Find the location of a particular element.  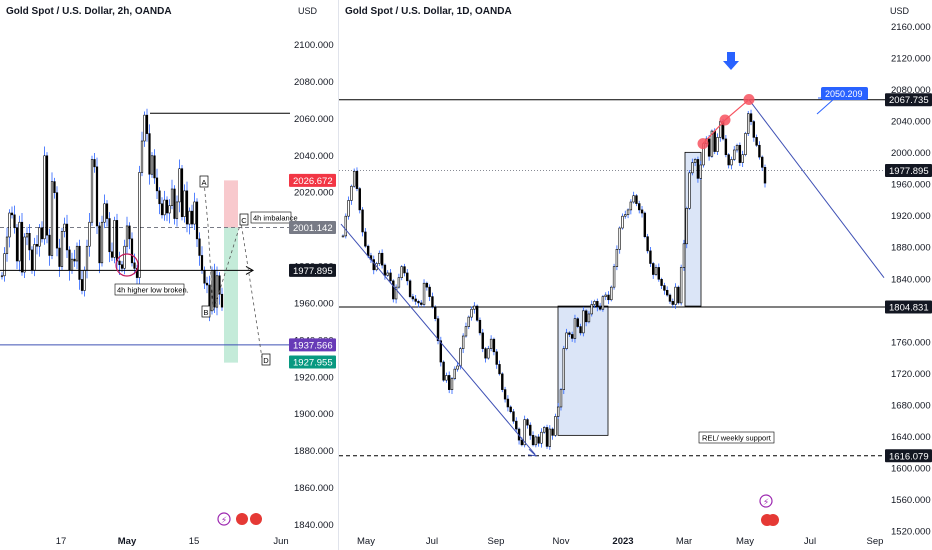

pattern-point-label: A is located at coordinates (203, 182).